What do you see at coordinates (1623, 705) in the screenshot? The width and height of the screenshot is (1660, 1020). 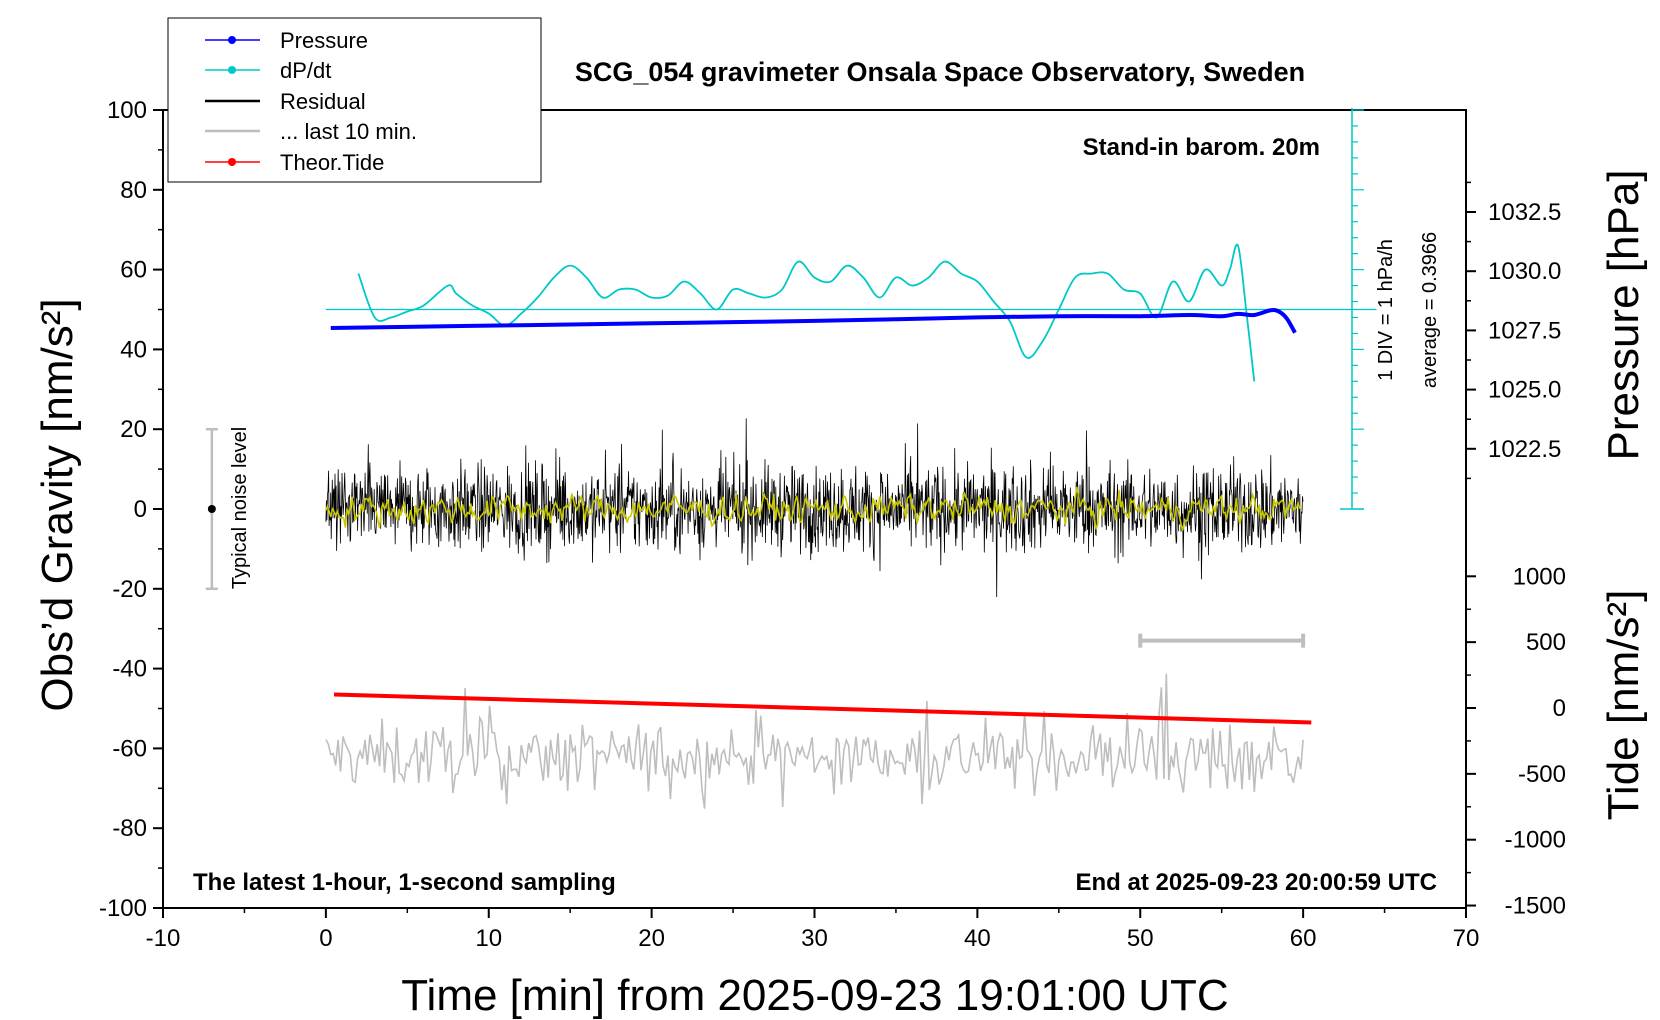 I see `tide-axis-title: Tide [nm/s²]` at bounding box center [1623, 705].